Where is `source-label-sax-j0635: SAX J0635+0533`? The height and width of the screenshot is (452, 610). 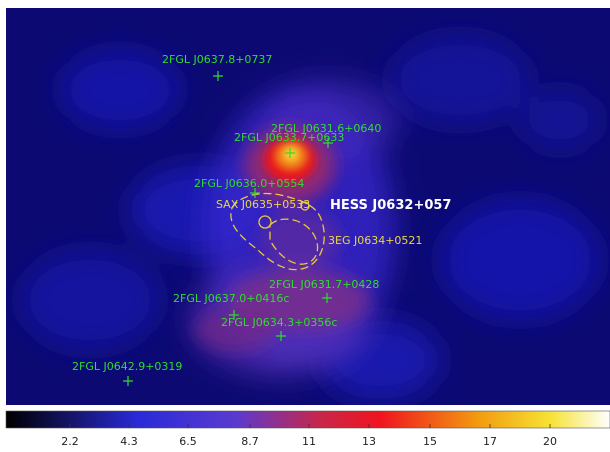 source-label-sax-j0635: SAX J0635+0533 is located at coordinates (263, 204).